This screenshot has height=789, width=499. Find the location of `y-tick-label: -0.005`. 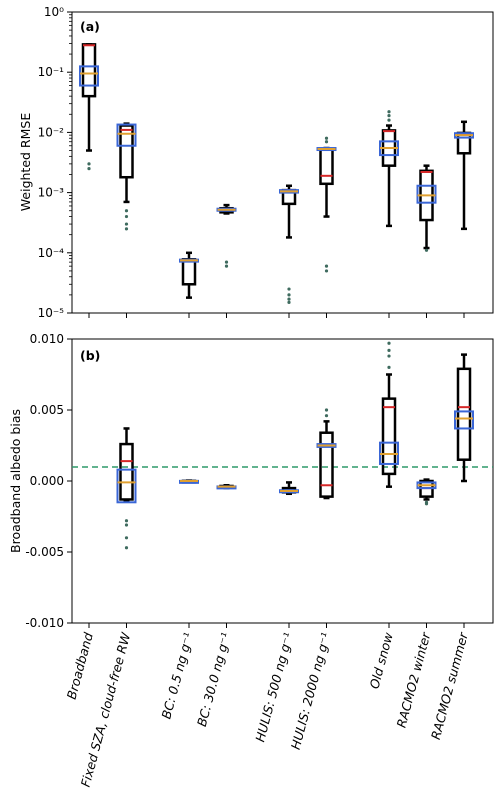

y-tick-label: -0.005 is located at coordinates (44, 552).